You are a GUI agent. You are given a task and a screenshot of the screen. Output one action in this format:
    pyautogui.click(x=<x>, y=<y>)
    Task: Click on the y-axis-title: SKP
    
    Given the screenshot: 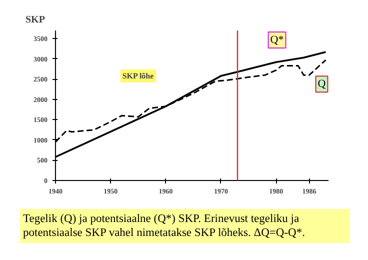 What is the action you would take?
    pyautogui.click(x=35, y=20)
    